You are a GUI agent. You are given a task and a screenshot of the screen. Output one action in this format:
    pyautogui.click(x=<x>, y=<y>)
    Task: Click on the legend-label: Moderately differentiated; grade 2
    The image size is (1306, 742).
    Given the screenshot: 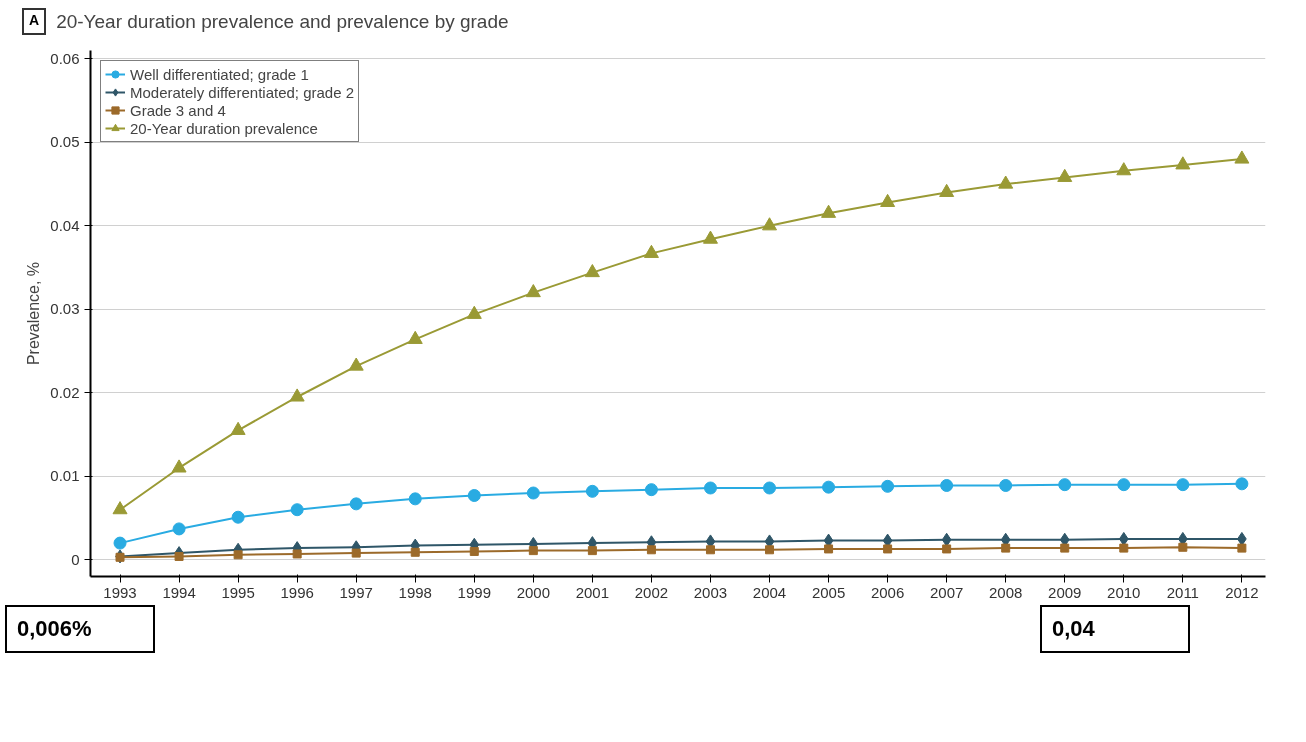 What is the action you would take?
    pyautogui.click(x=242, y=92)
    